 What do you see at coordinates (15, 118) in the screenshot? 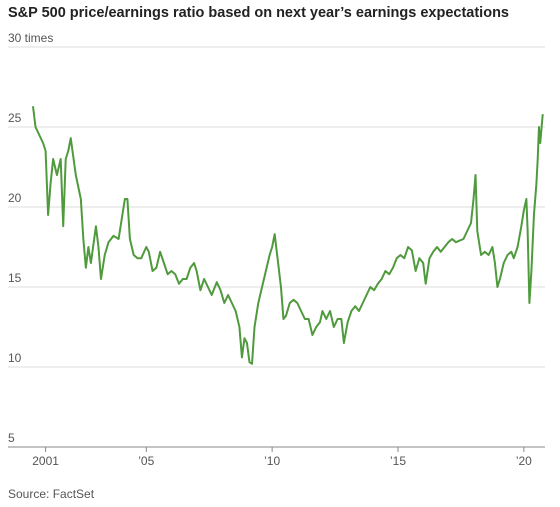
I see `y-tick-label: 25` at bounding box center [15, 118].